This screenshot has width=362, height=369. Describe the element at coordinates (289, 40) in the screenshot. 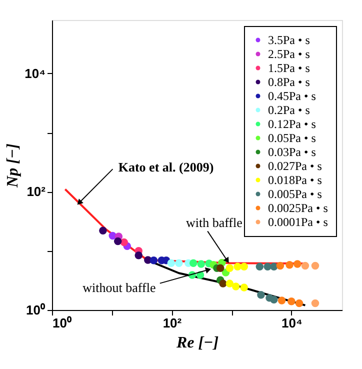

I see `legend-label: 3.5Pa • s` at that location.